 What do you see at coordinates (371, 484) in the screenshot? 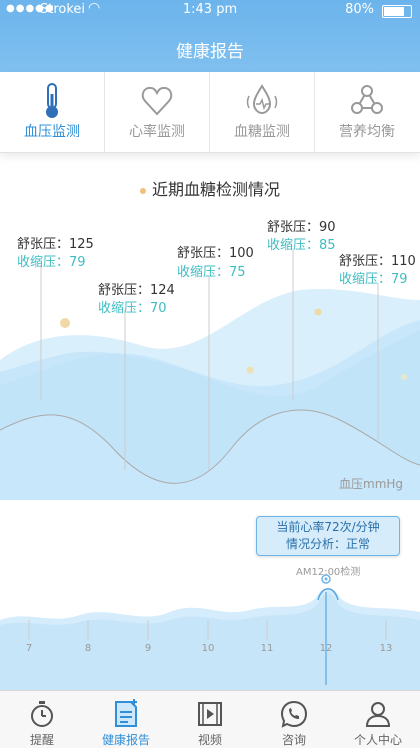
I see `unit-label: 血压mmHg` at bounding box center [371, 484].